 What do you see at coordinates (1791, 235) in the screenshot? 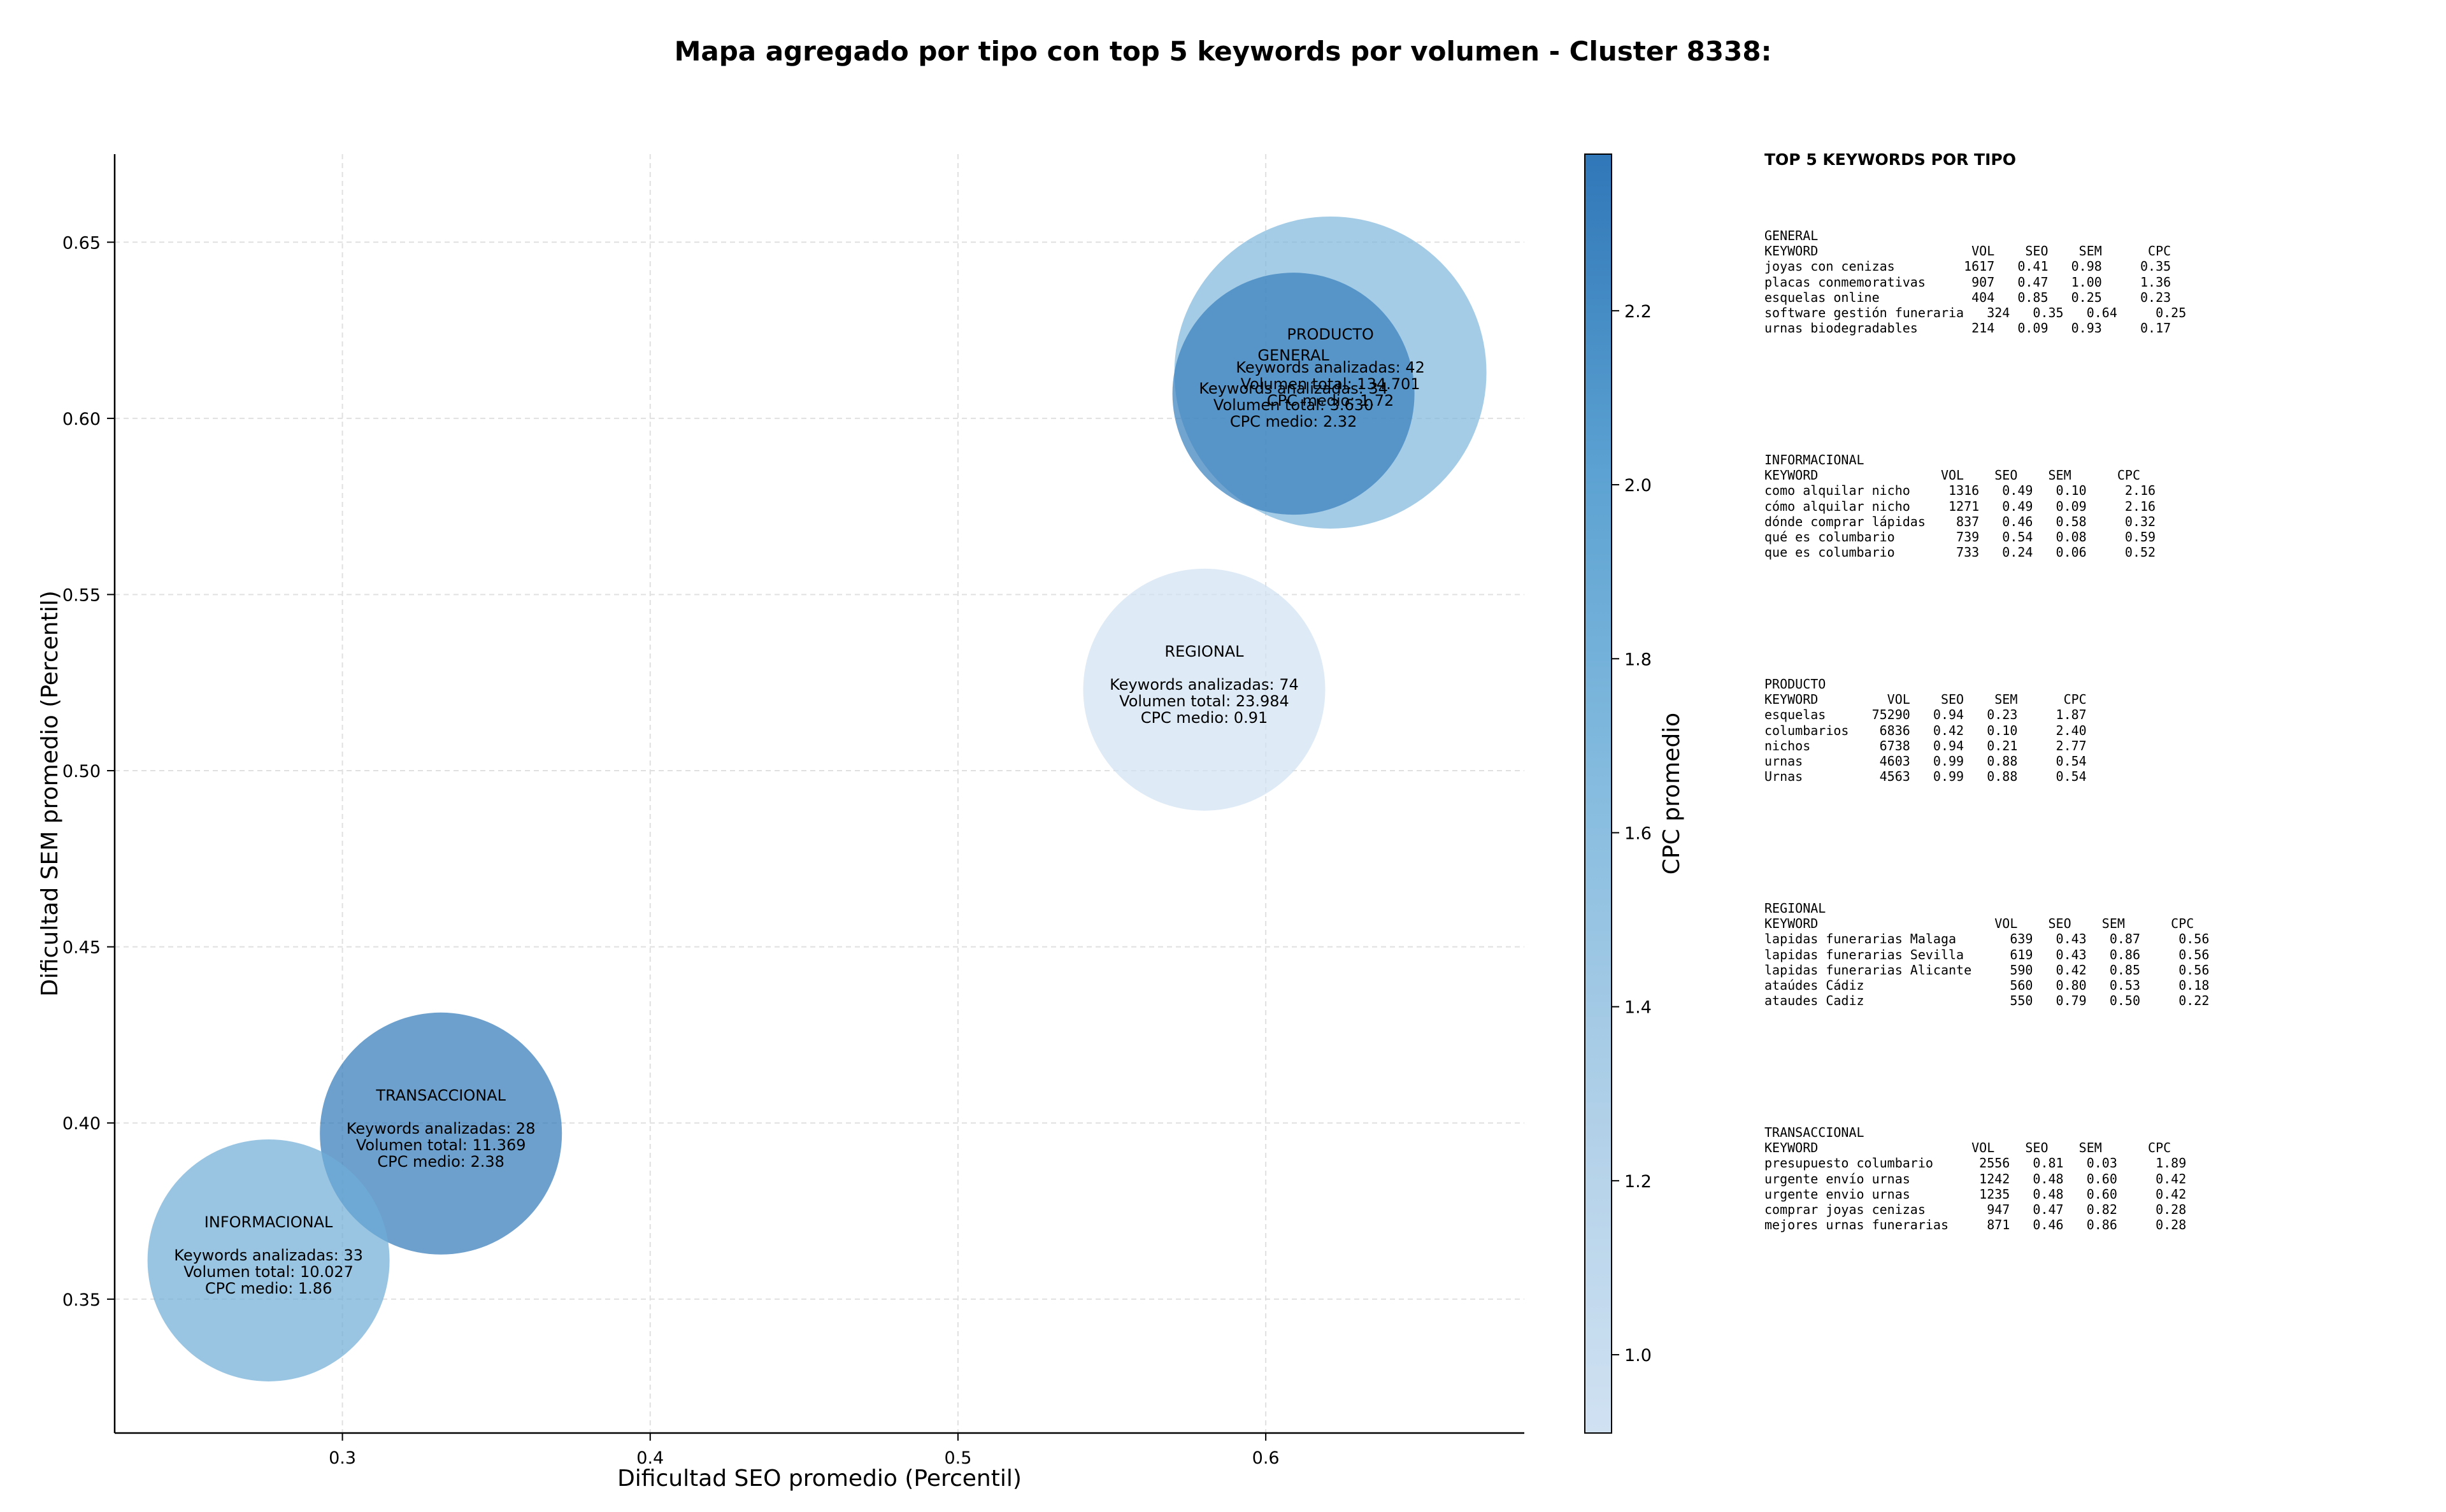
I see `group-name: GENERAL` at bounding box center [1791, 235].